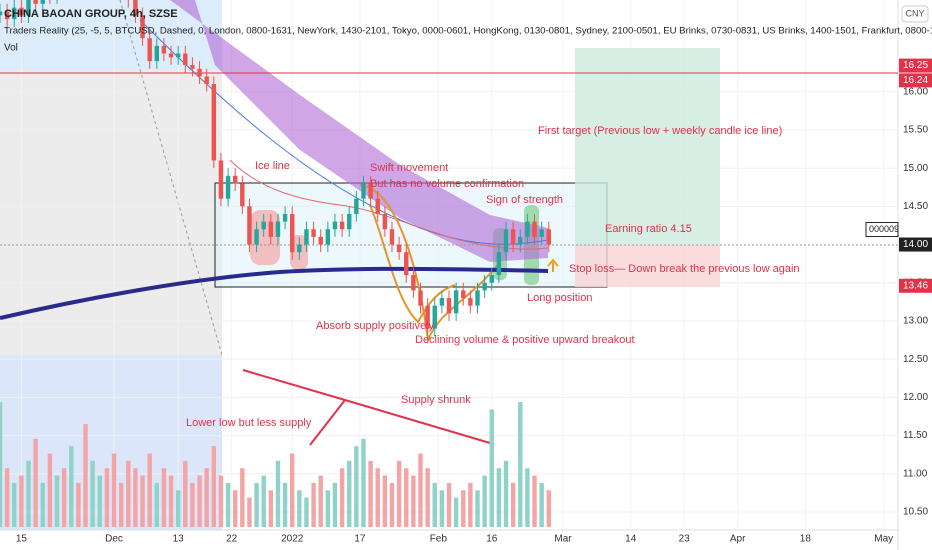 This screenshot has height=550, width=932. Describe the element at coordinates (738, 539) in the screenshot. I see `x-tick-label: Apr` at that location.